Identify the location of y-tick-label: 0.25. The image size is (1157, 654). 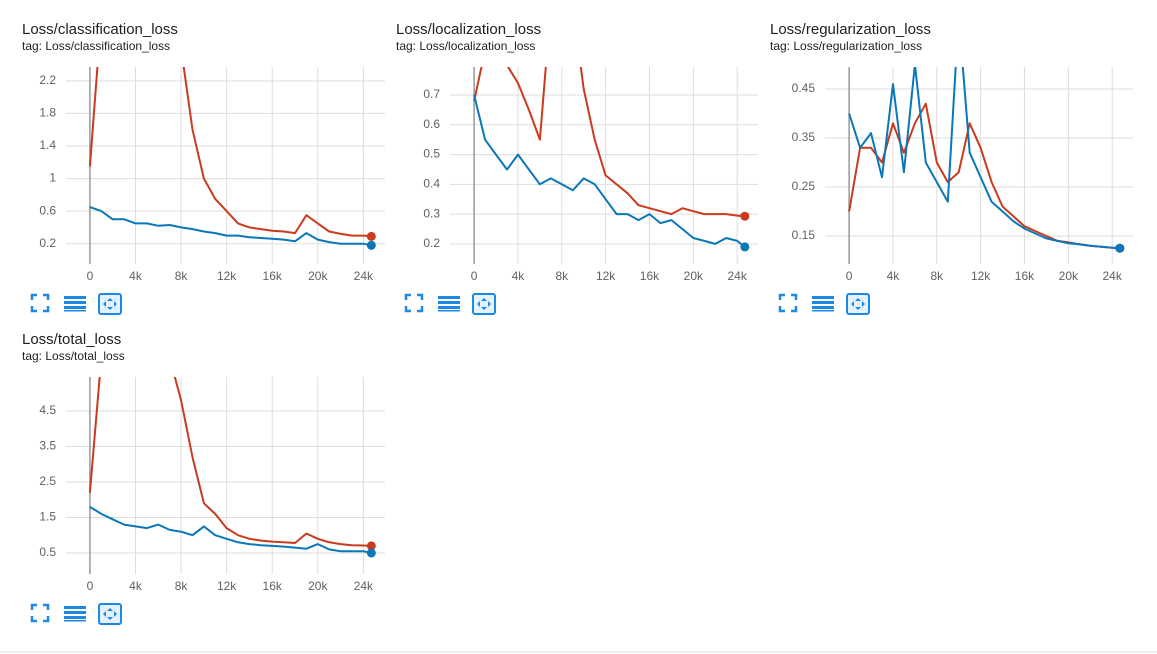
(804, 186).